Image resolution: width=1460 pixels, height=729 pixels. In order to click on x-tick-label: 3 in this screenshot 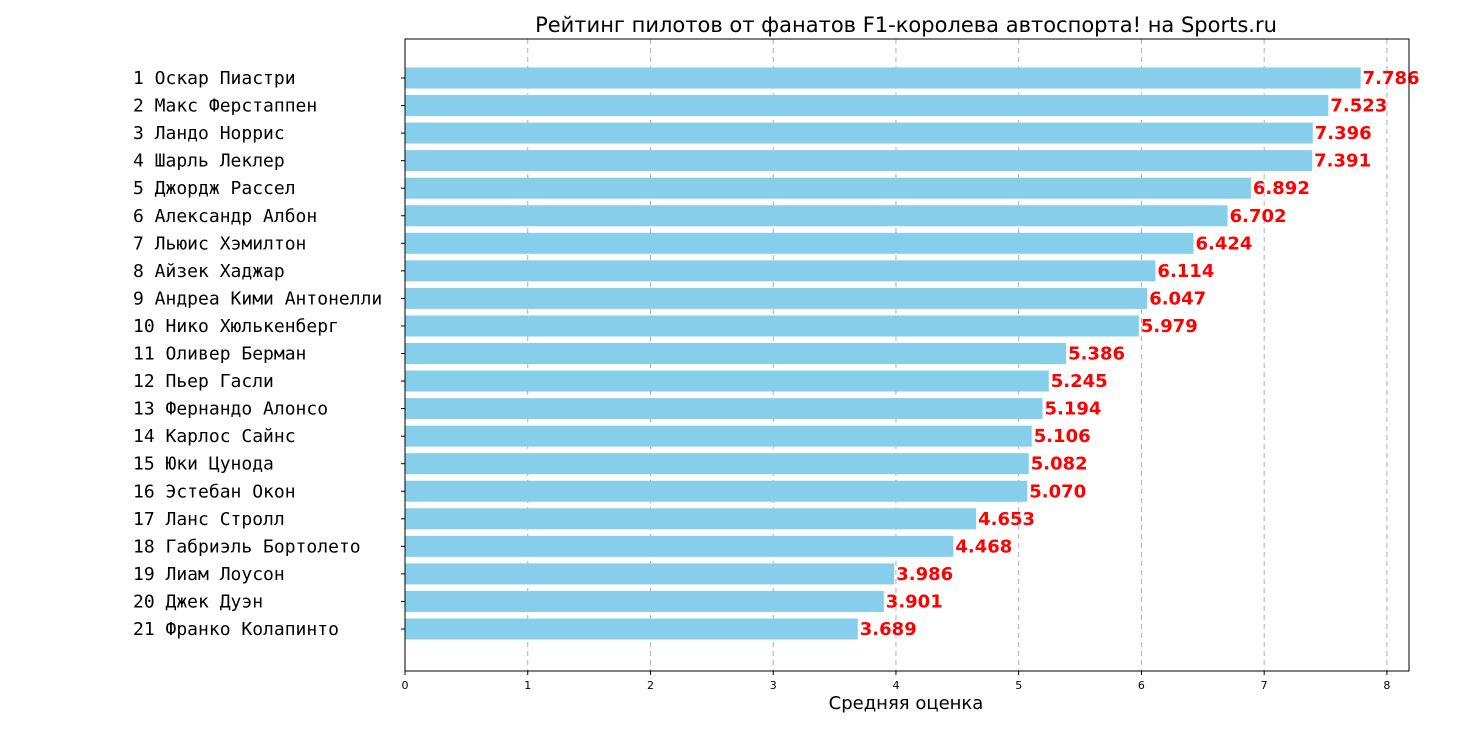, I will do `click(773, 685)`.